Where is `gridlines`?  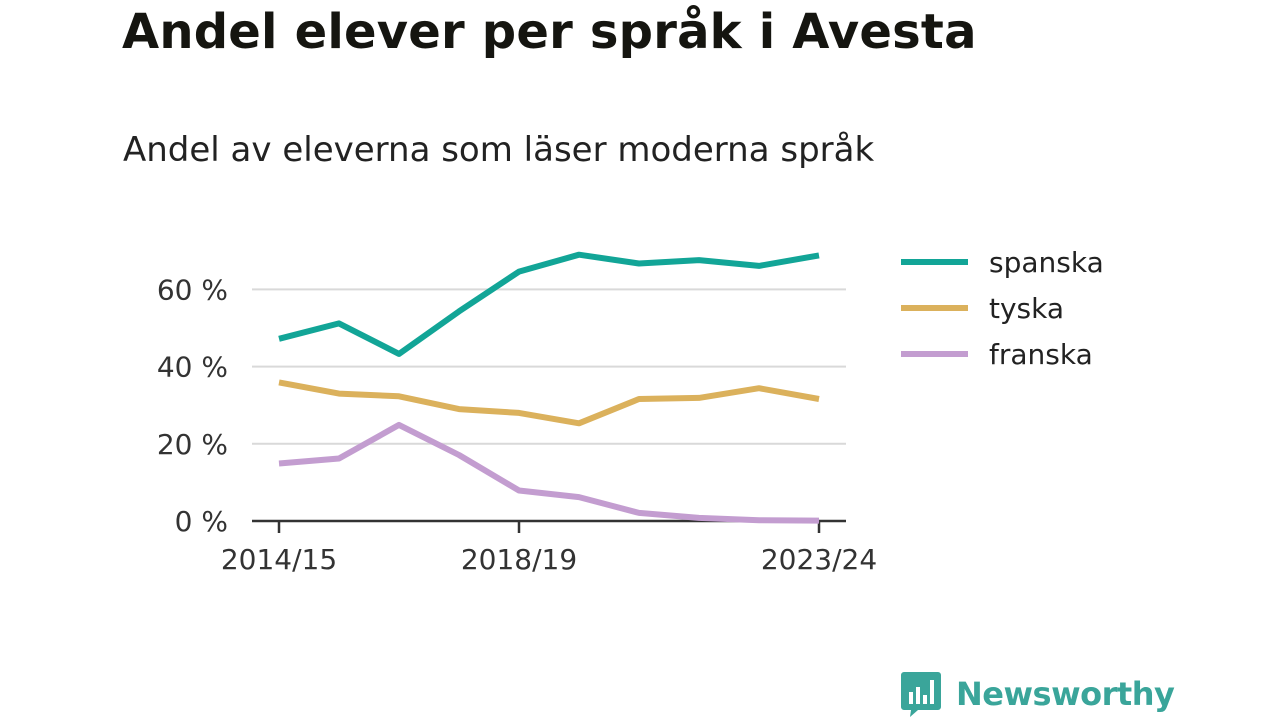
gridlines is located at coordinates (549, 366).